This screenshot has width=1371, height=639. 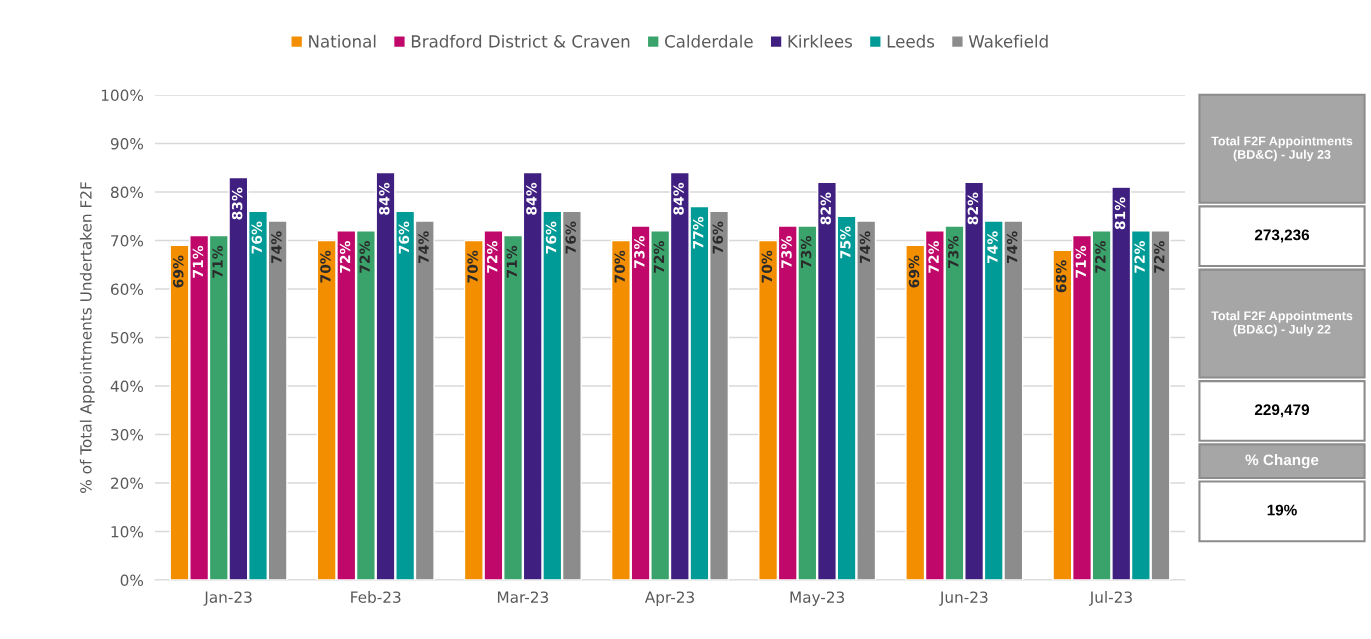 What do you see at coordinates (127, 386) in the screenshot?
I see `y-tick-label: 40%` at bounding box center [127, 386].